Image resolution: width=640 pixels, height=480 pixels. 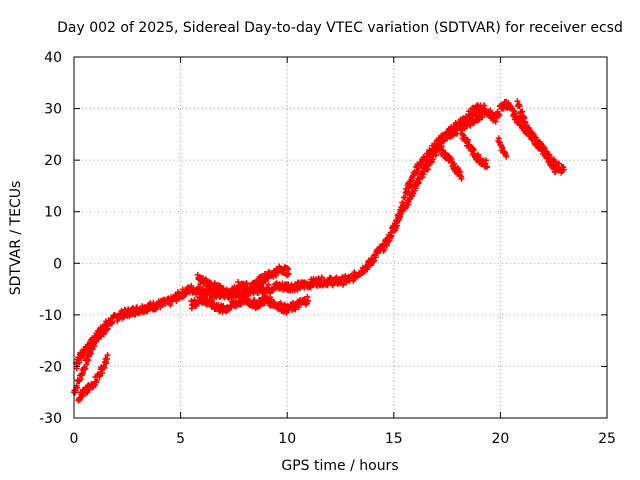 I want to click on series-branch-a, so click(x=92, y=346).